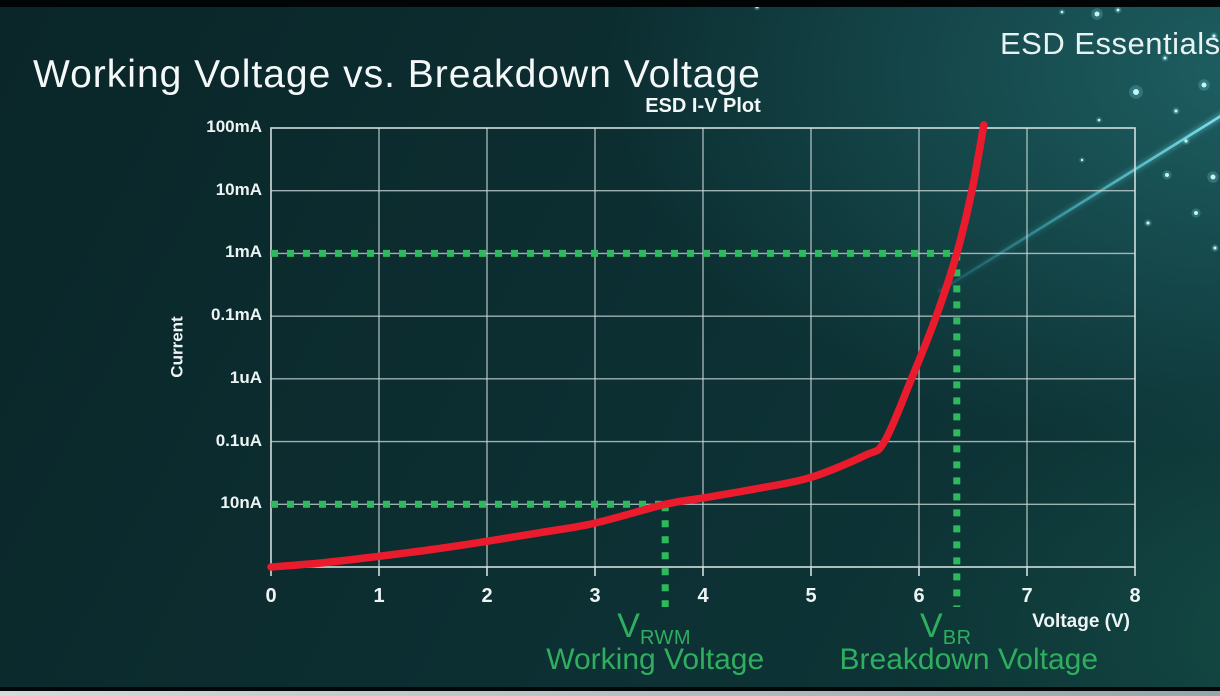 The width and height of the screenshot is (1220, 696). What do you see at coordinates (271, 596) in the screenshot?
I see `x-tick-label: 0` at bounding box center [271, 596].